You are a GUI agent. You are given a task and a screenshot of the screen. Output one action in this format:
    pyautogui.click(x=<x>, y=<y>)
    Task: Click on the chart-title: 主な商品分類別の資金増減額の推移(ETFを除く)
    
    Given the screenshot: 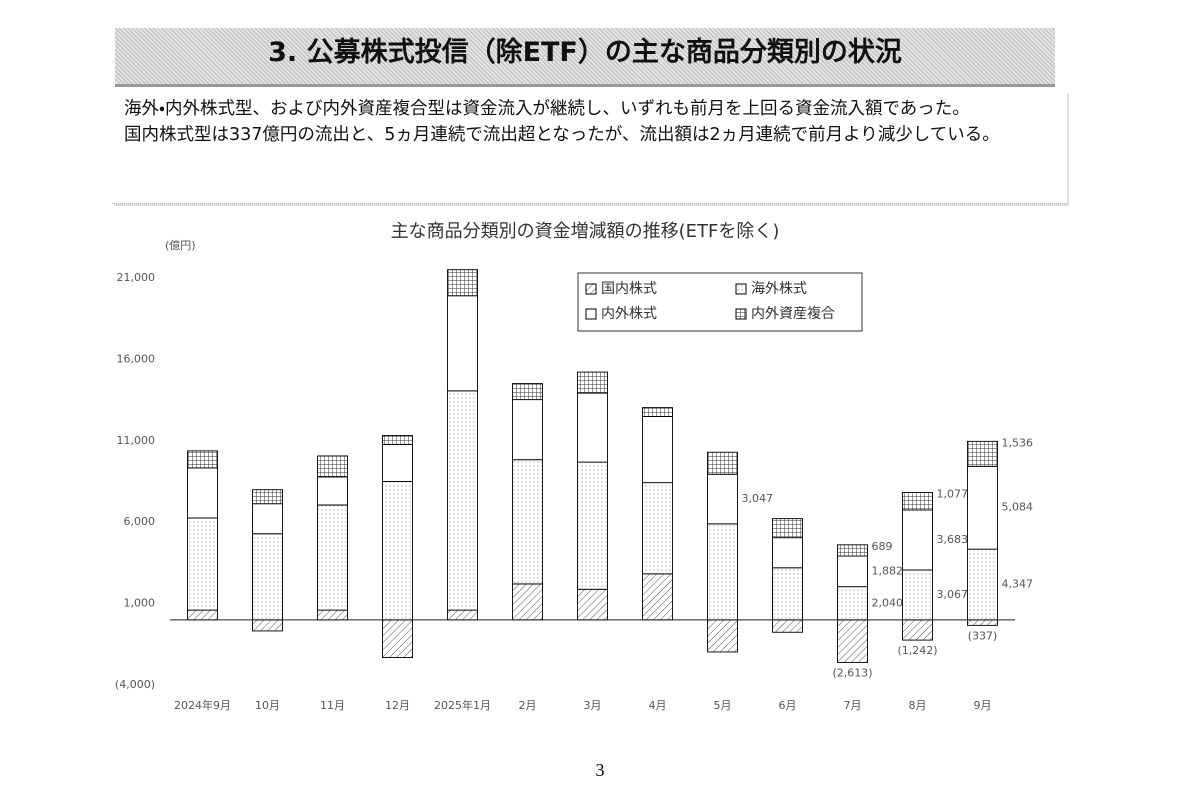 What is the action you would take?
    pyautogui.click(x=585, y=231)
    